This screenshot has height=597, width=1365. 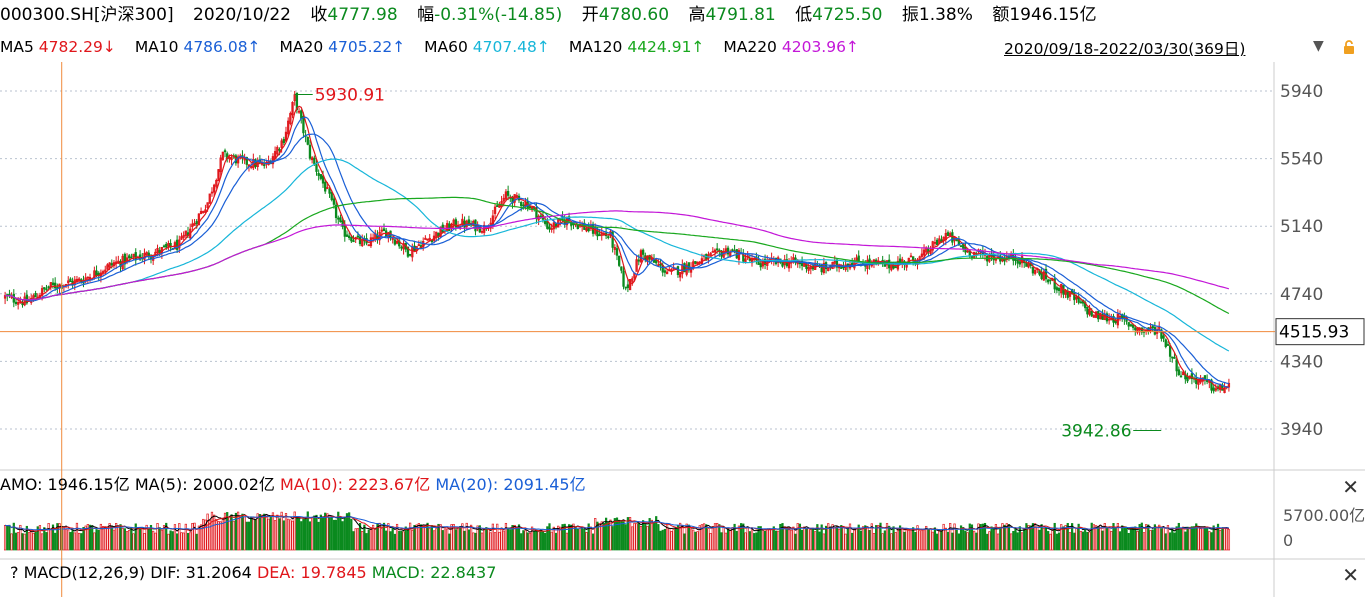 What do you see at coordinates (14, 572) in the screenshot?
I see `help-icon: ?` at bounding box center [14, 572].